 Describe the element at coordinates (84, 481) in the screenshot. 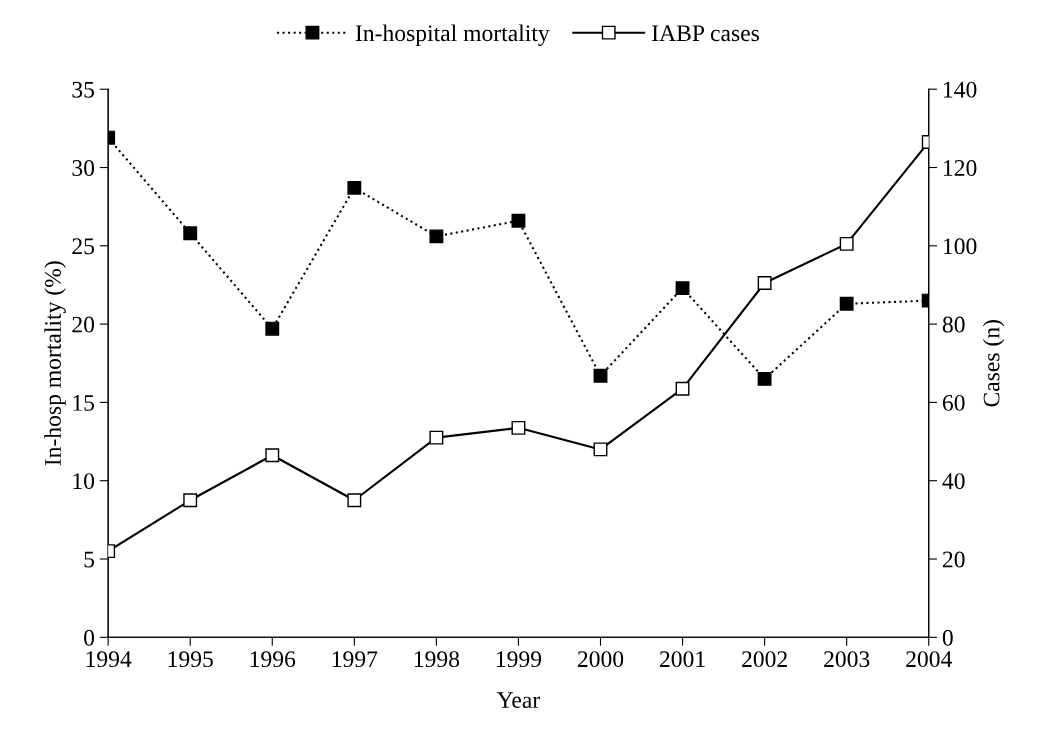

I see `y-tick-label: 10` at that location.